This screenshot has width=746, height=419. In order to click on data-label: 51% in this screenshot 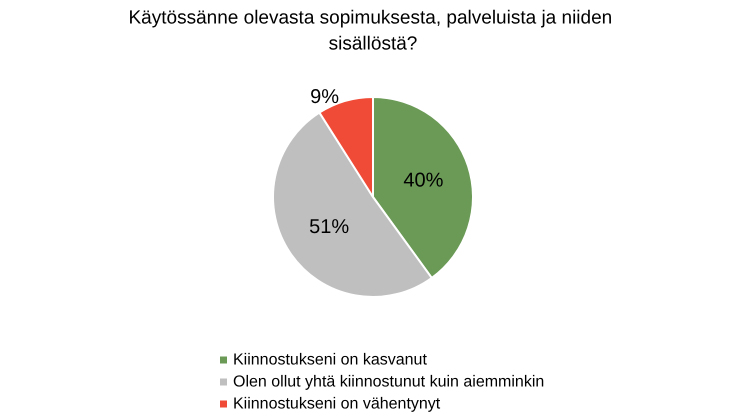, I will do `click(329, 227)`.